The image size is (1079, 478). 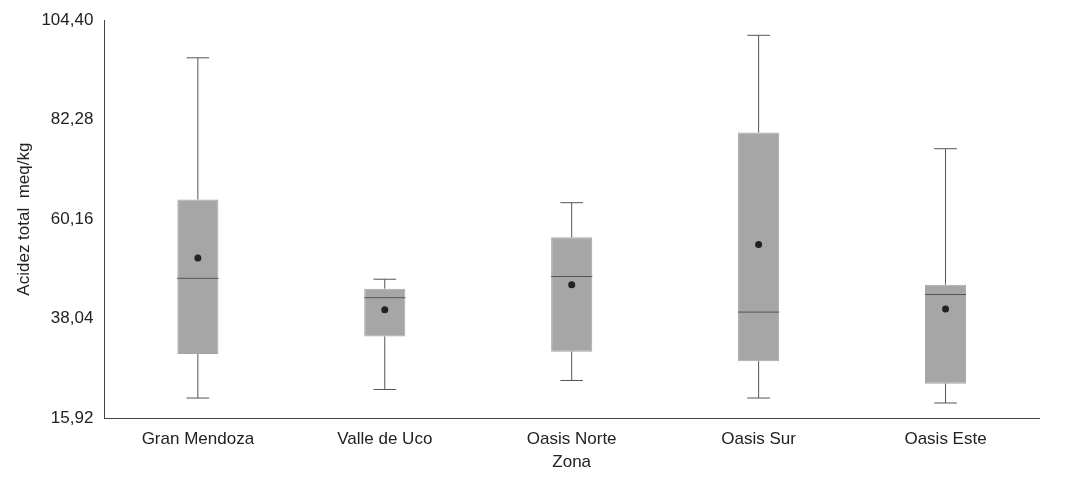 I want to click on x-tick-label: Gran Mendoza, so click(x=198, y=439).